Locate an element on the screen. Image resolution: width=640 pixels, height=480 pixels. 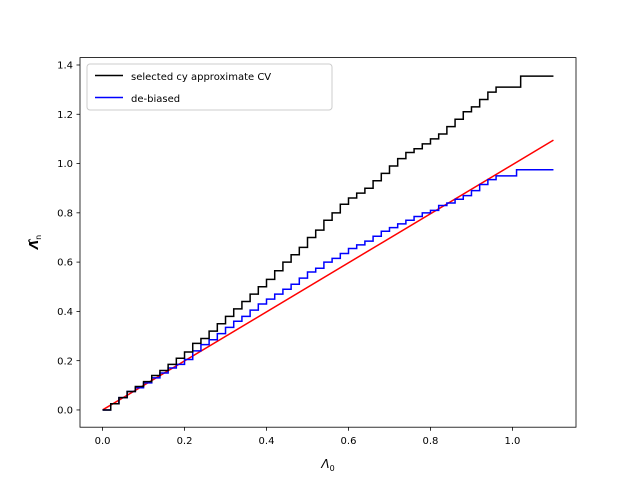
legend: selected cy approximate CV de-biased is located at coordinates (209, 87).